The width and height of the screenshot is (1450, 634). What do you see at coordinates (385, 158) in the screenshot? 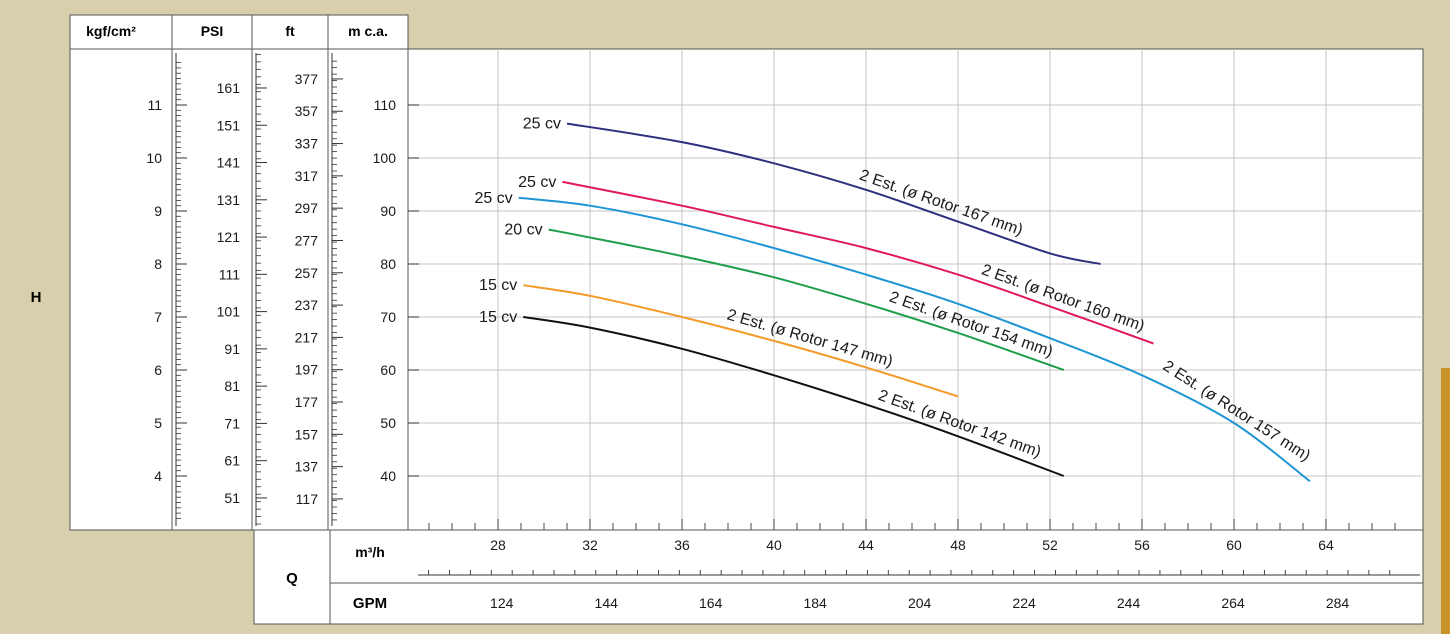
I see `scale-tick-label: 100` at bounding box center [385, 158].